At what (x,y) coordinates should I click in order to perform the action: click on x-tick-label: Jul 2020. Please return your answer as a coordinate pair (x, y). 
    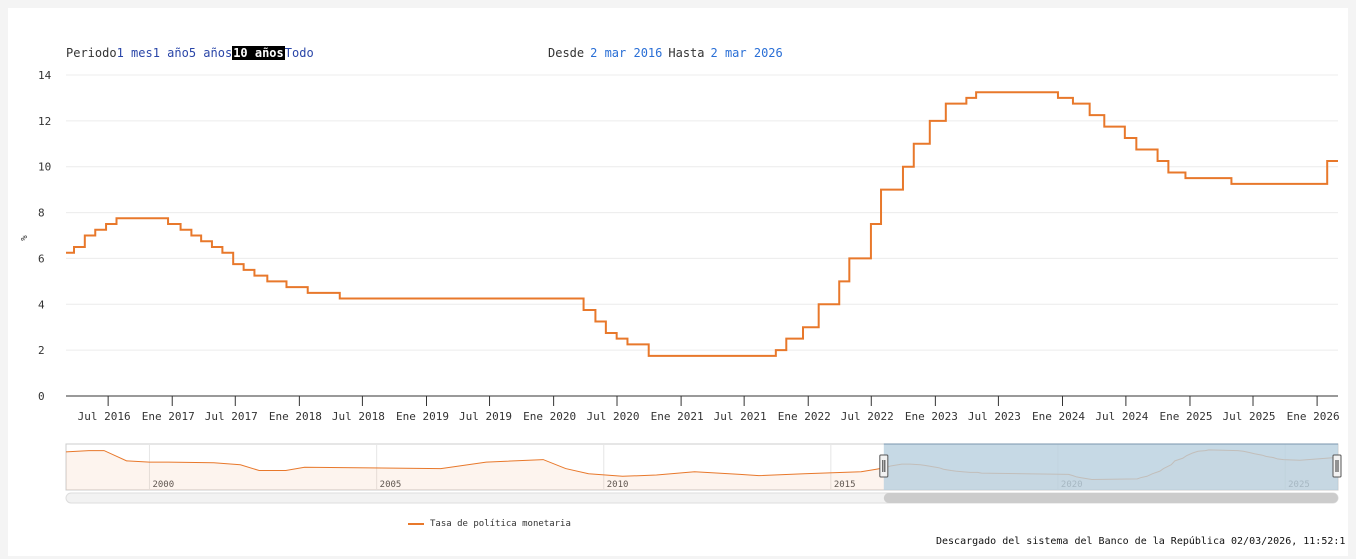
    Looking at the image, I should click on (613, 416).